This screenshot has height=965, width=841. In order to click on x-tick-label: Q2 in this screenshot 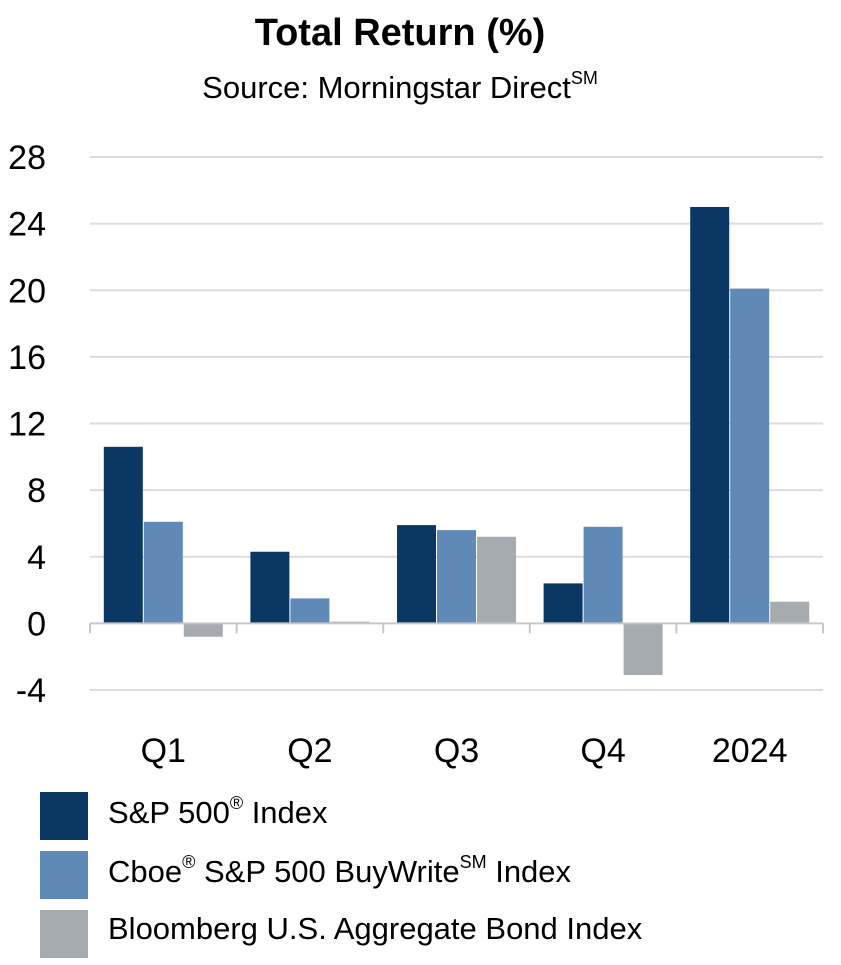, I will do `click(309, 751)`.